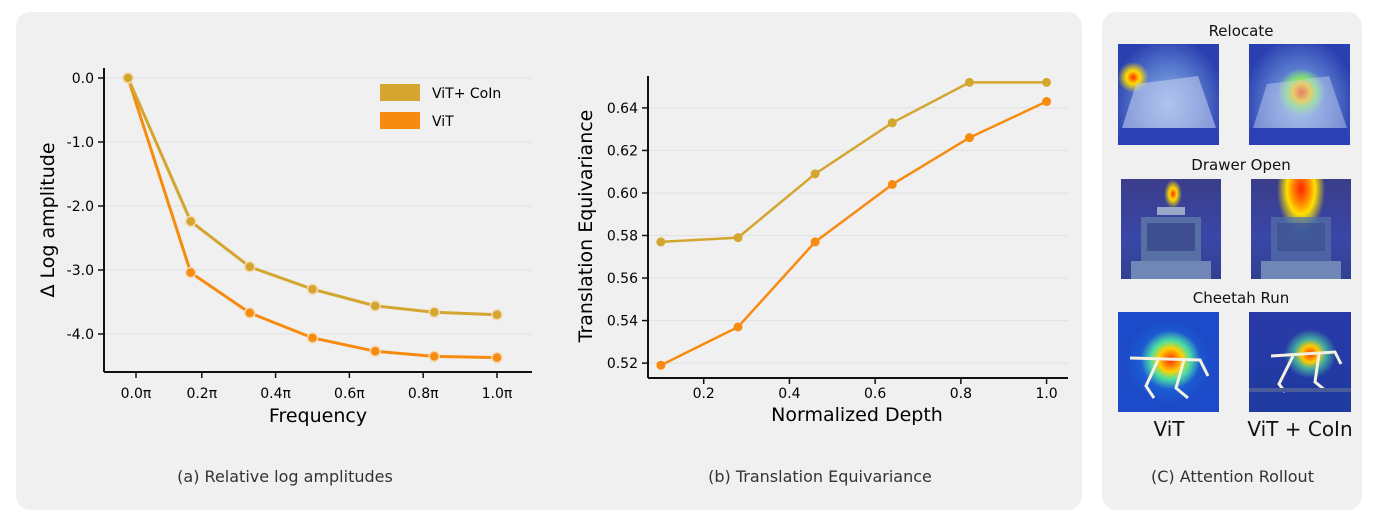 This screenshot has height=519, width=1373. I want to click on y-tick-label: 0.60, so click(622, 194).